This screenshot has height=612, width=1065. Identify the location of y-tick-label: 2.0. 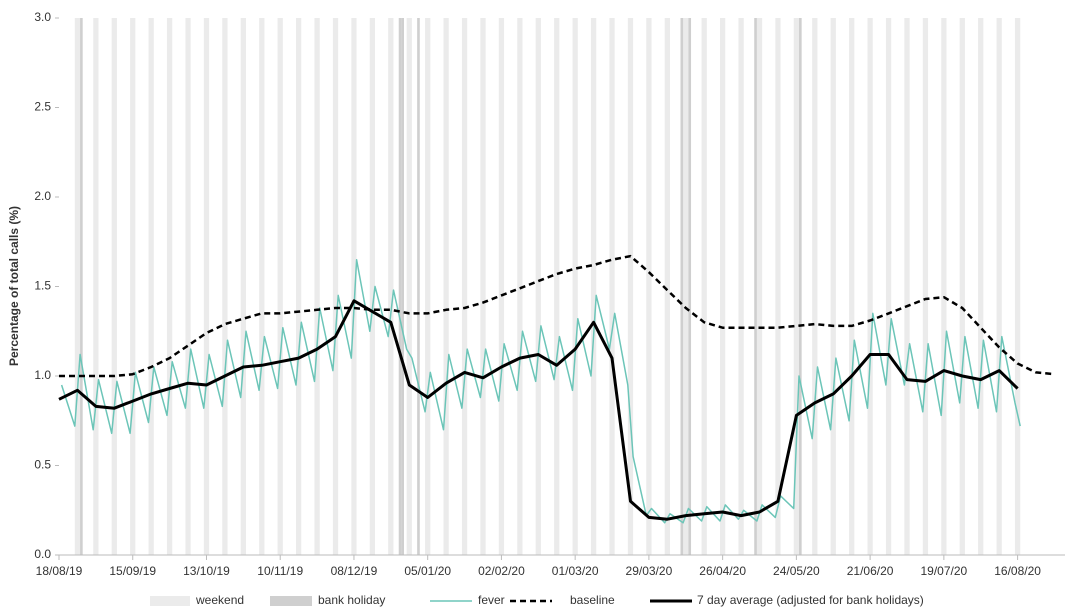
(42, 196).